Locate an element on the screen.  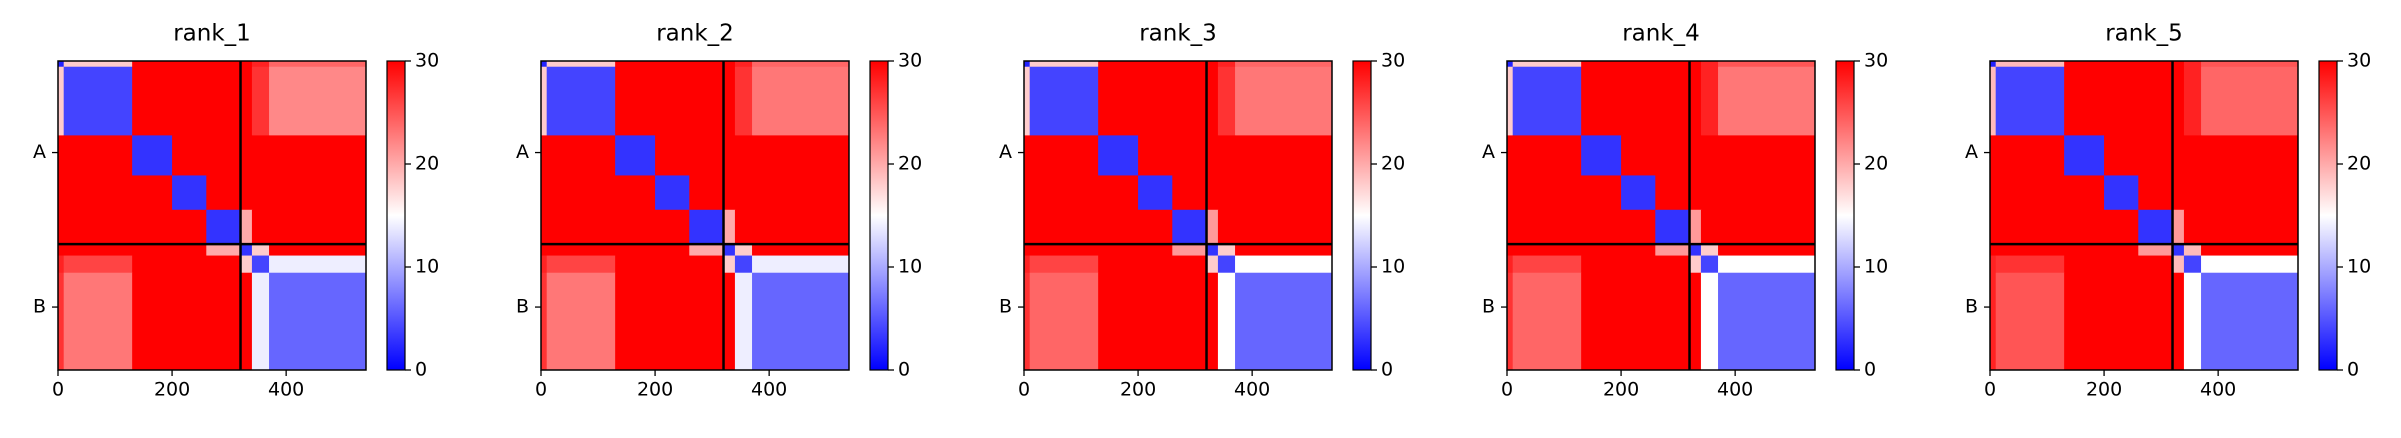
colorbar-tick-label: 30 is located at coordinates (1393, 61).